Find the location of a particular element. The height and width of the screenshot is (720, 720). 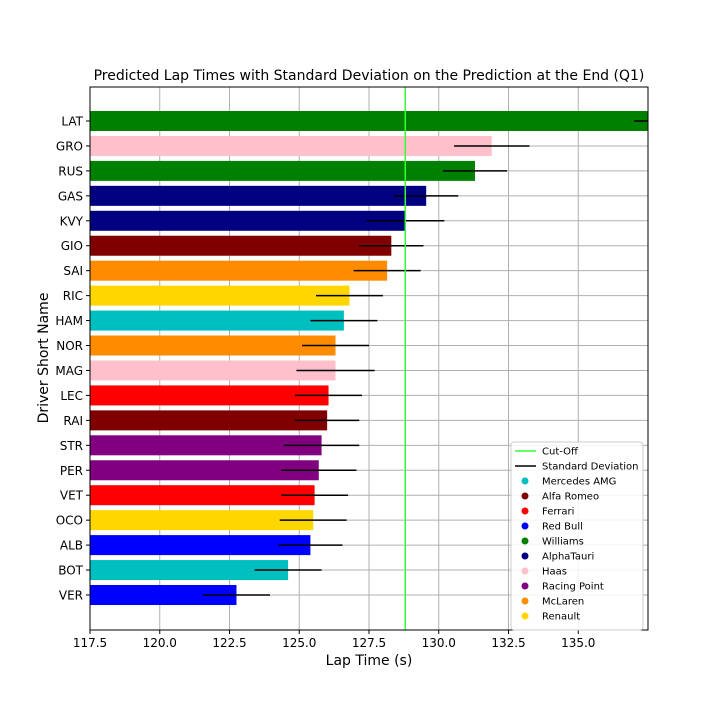

bar-gas is located at coordinates (258, 195).